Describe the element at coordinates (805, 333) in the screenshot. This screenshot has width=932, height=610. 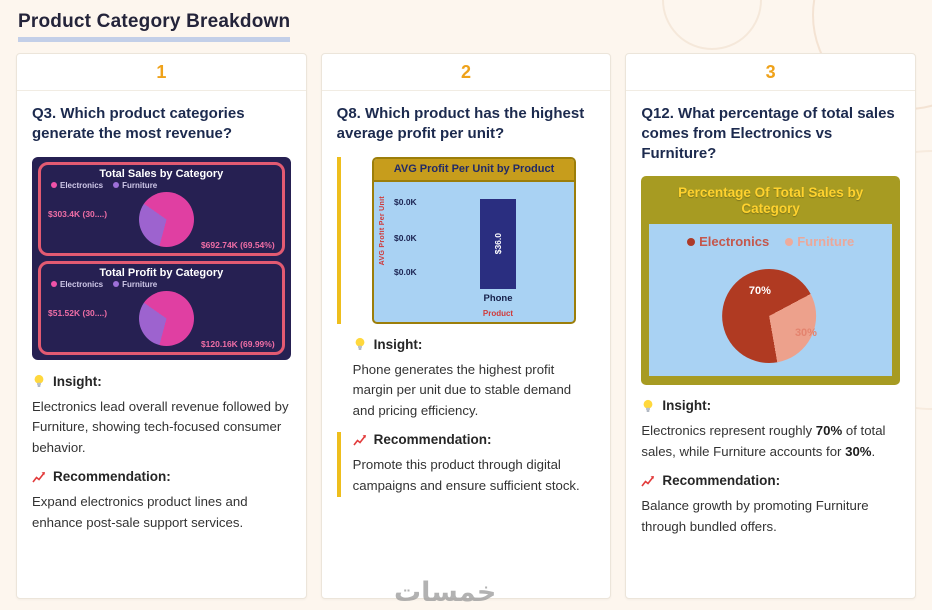
I see `furniture-percent-label: 30%` at that location.